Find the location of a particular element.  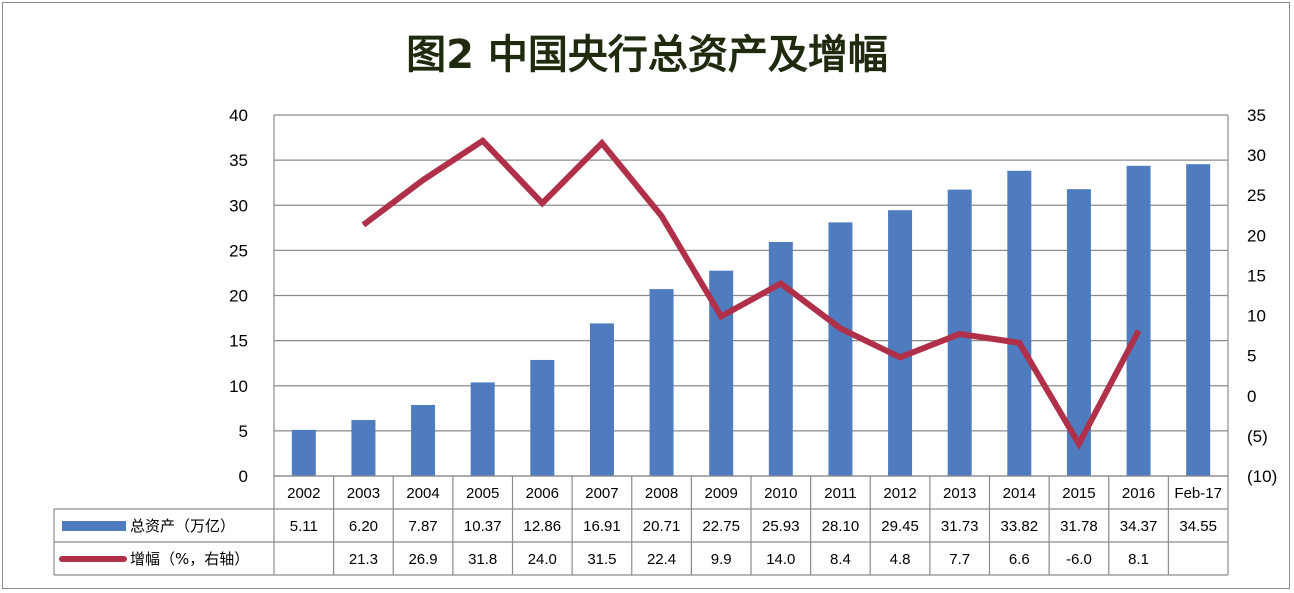

left-tick-label: 10 is located at coordinates (238, 386).